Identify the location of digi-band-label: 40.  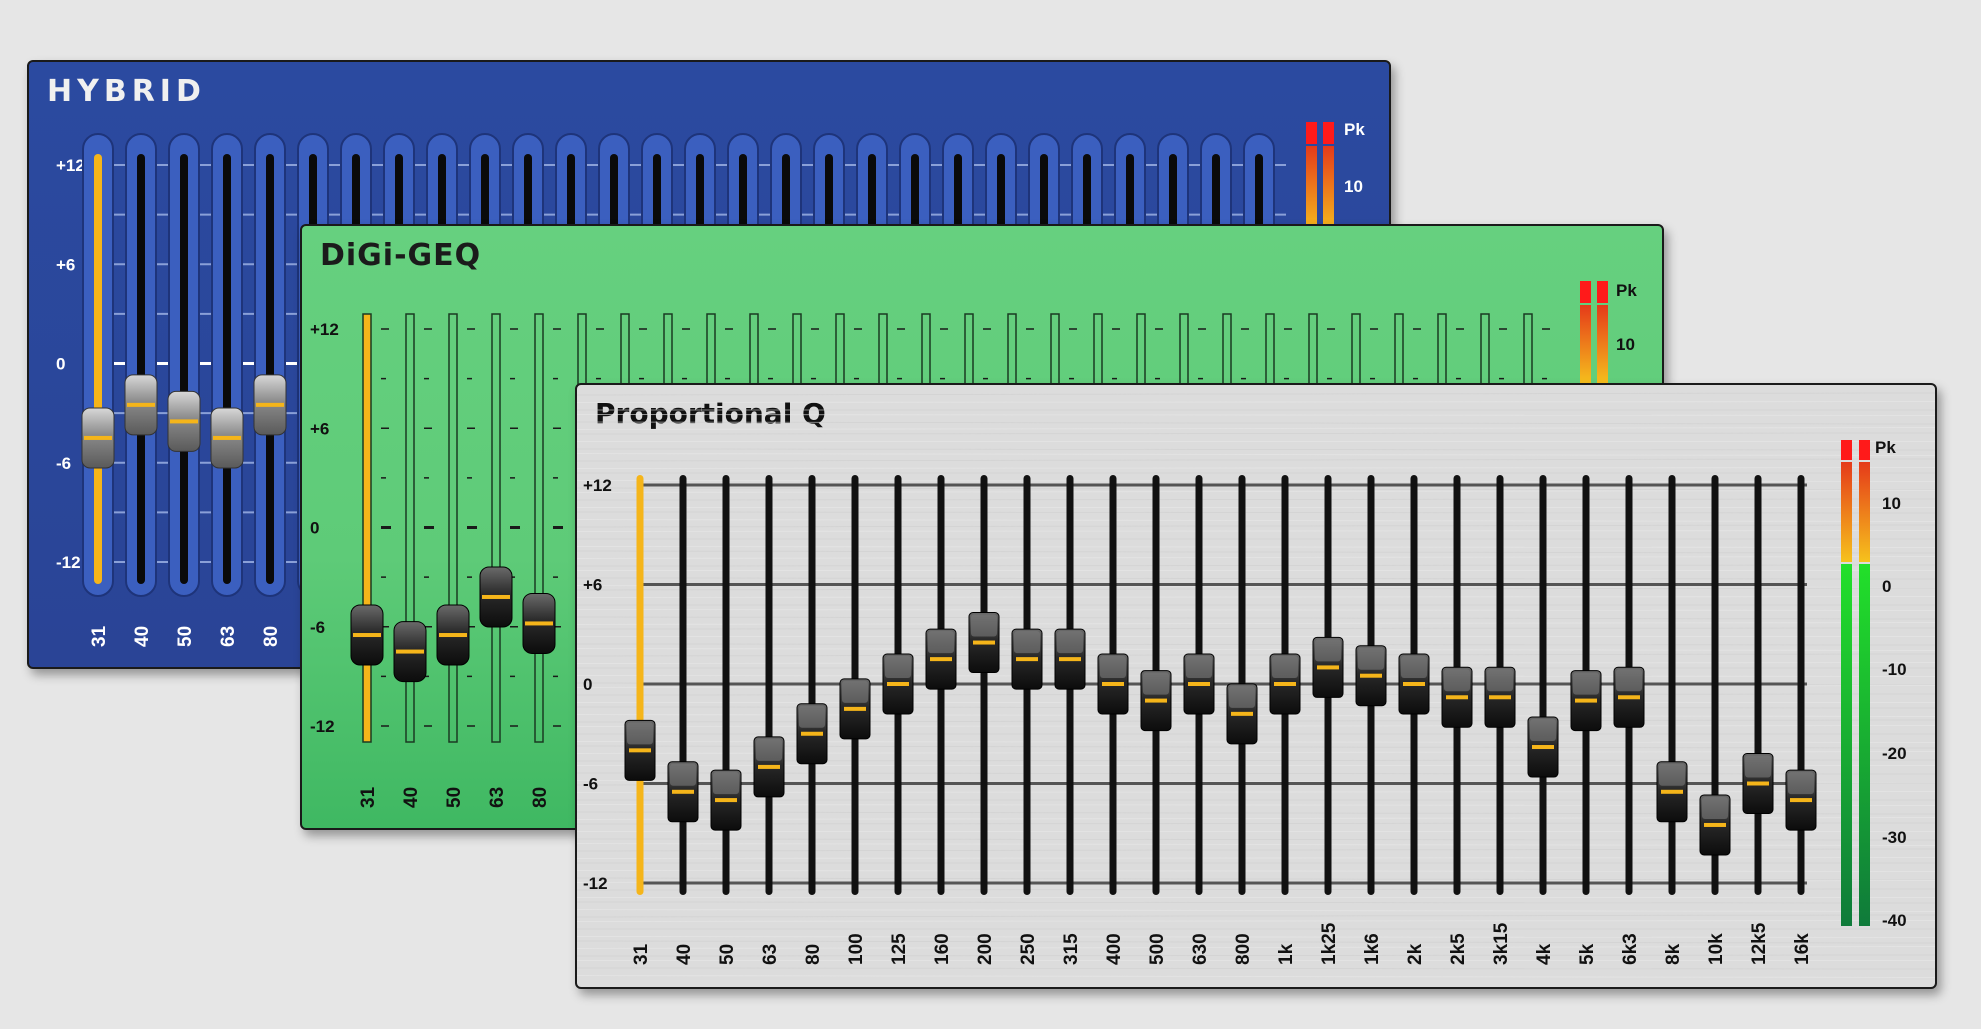
(411, 797).